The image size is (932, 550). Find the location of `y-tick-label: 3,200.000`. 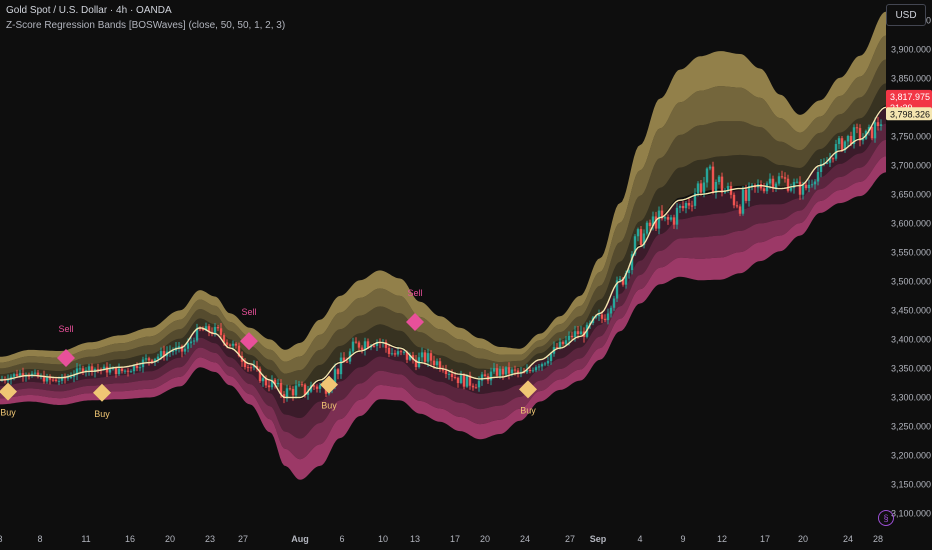

y-tick-label: 3,200.000 is located at coordinates (911, 455).